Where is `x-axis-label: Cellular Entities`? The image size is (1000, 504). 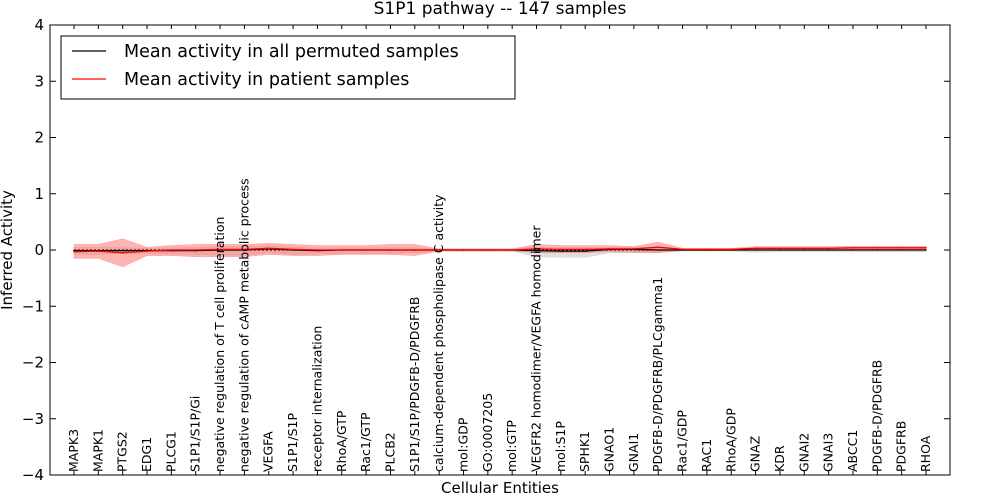
x-axis-label: Cellular Entities is located at coordinates (500, 488).